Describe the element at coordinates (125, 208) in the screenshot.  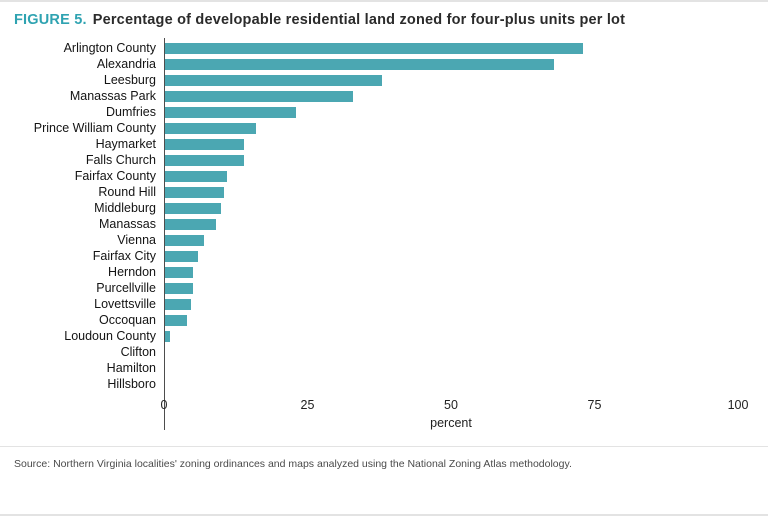
I see `category-label: Middleburg` at that location.